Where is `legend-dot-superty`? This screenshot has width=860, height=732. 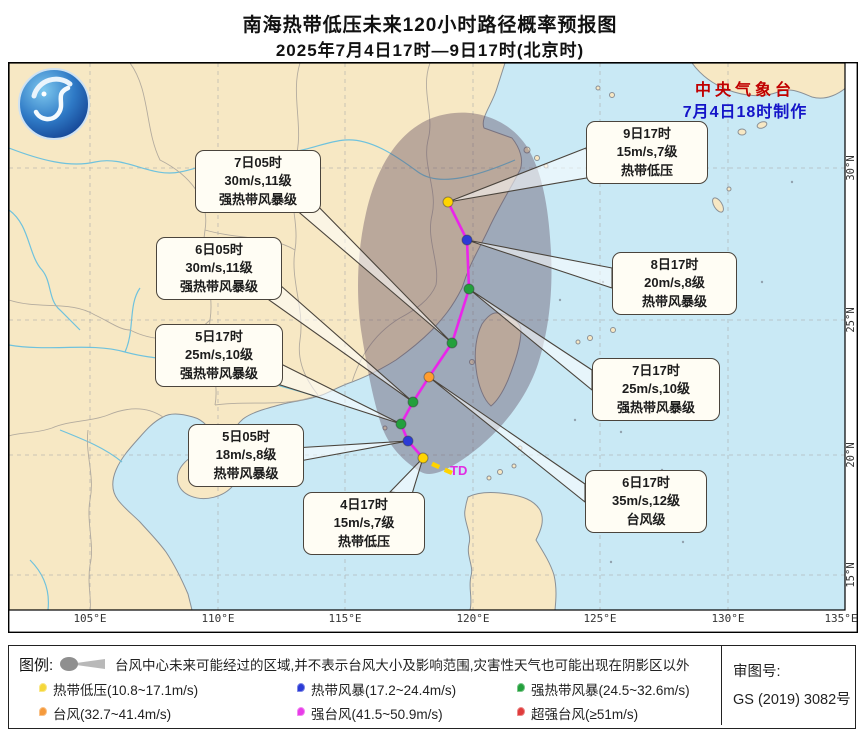
legend-dot-superty is located at coordinates (521, 711).